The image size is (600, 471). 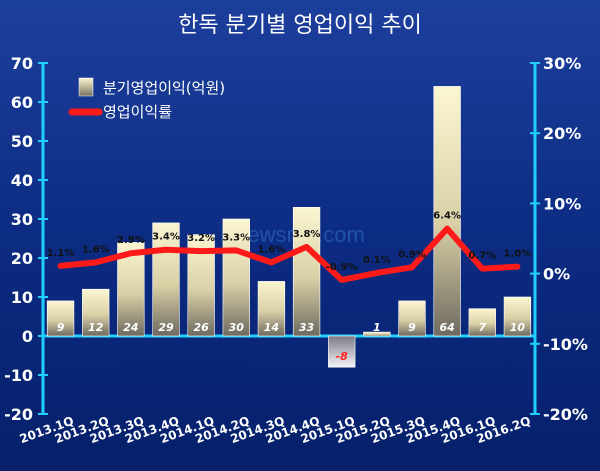 I want to click on line-value-label: 0.1%, so click(x=377, y=260).